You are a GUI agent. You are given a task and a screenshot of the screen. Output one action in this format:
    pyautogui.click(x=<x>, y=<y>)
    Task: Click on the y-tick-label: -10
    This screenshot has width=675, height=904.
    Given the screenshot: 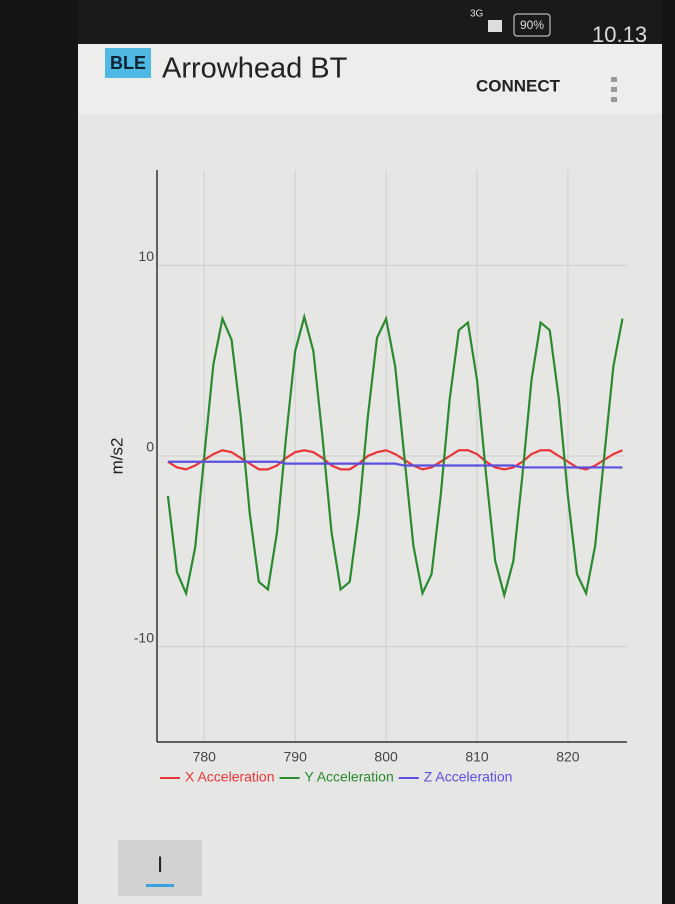 What is the action you would take?
    pyautogui.click(x=144, y=637)
    